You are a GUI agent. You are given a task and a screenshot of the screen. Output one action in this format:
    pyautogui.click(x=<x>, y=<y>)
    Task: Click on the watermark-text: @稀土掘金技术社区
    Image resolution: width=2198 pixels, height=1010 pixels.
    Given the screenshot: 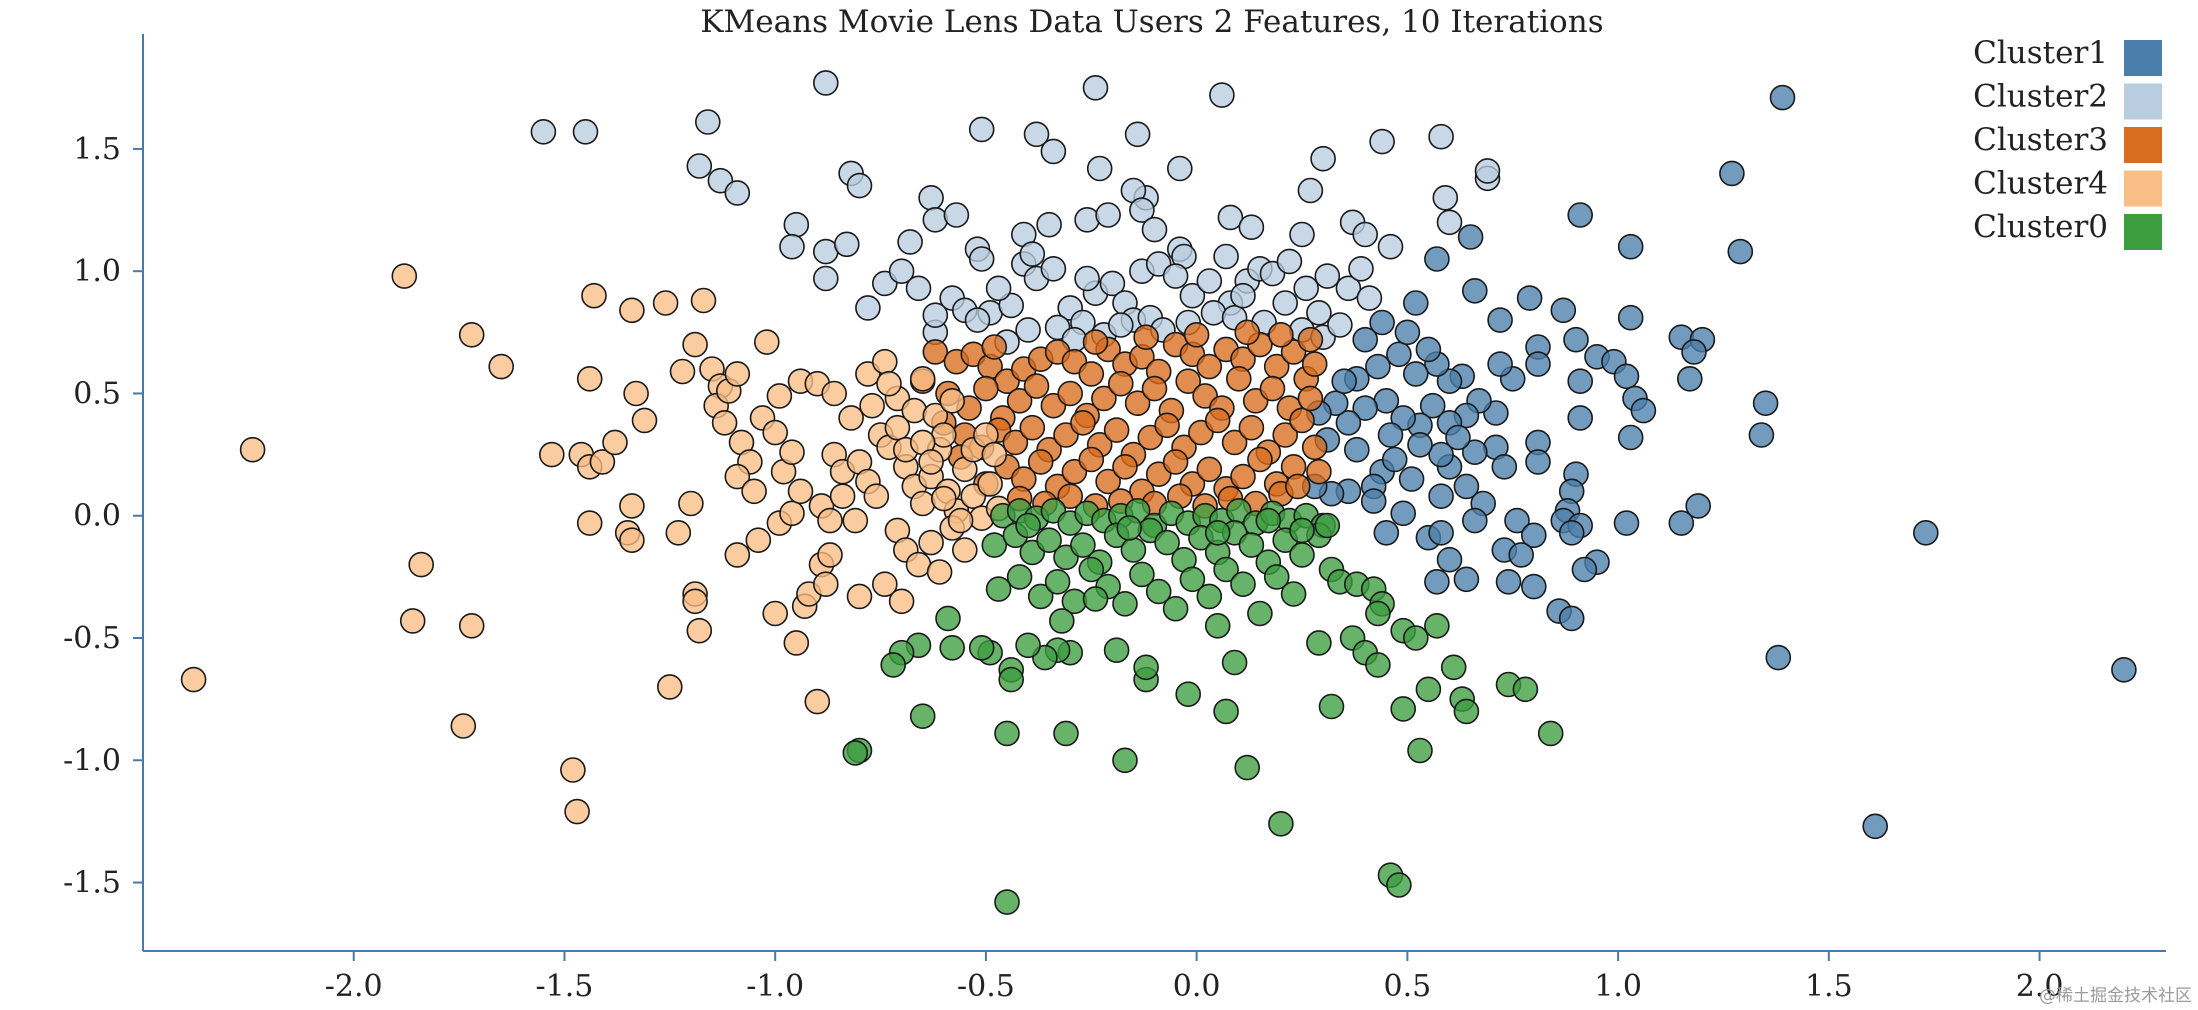 What is the action you would take?
    pyautogui.click(x=2115, y=996)
    